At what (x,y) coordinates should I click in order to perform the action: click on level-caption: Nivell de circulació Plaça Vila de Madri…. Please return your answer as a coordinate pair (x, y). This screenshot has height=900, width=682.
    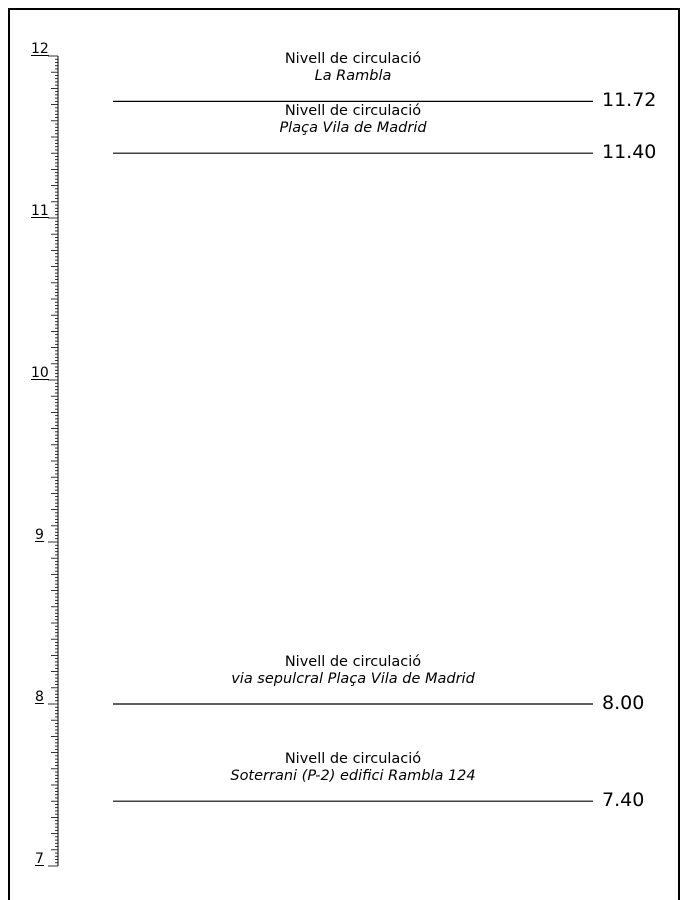
    Looking at the image, I should click on (353, 120).